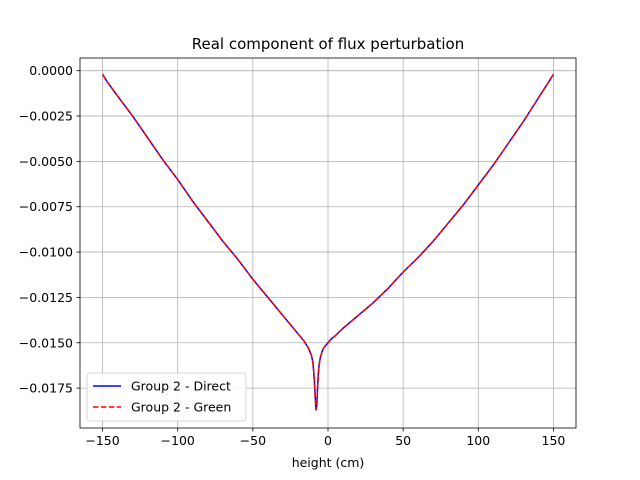 This screenshot has height=480, width=640. What do you see at coordinates (46, 297) in the screenshot?
I see `y-tick-label: −0.0125` at bounding box center [46, 297].